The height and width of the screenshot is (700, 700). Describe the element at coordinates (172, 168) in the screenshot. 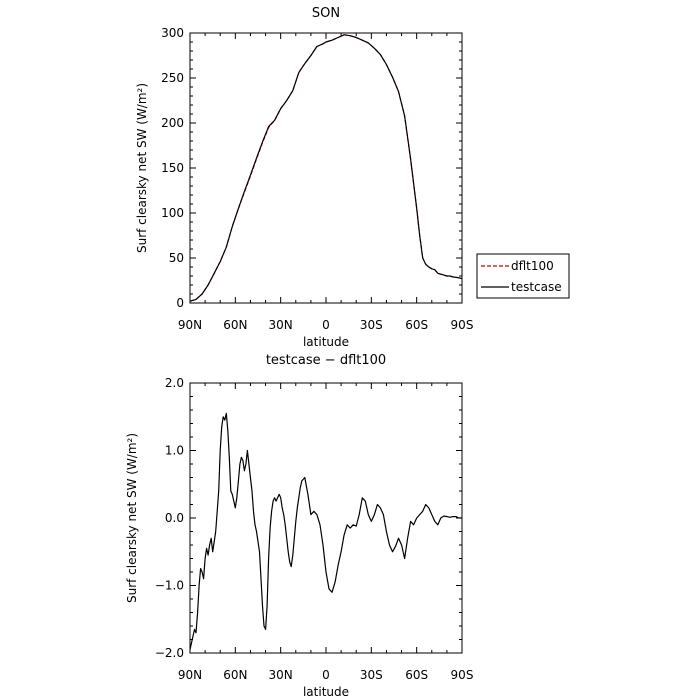

I see `top-ytick-label-3: 150` at that location.